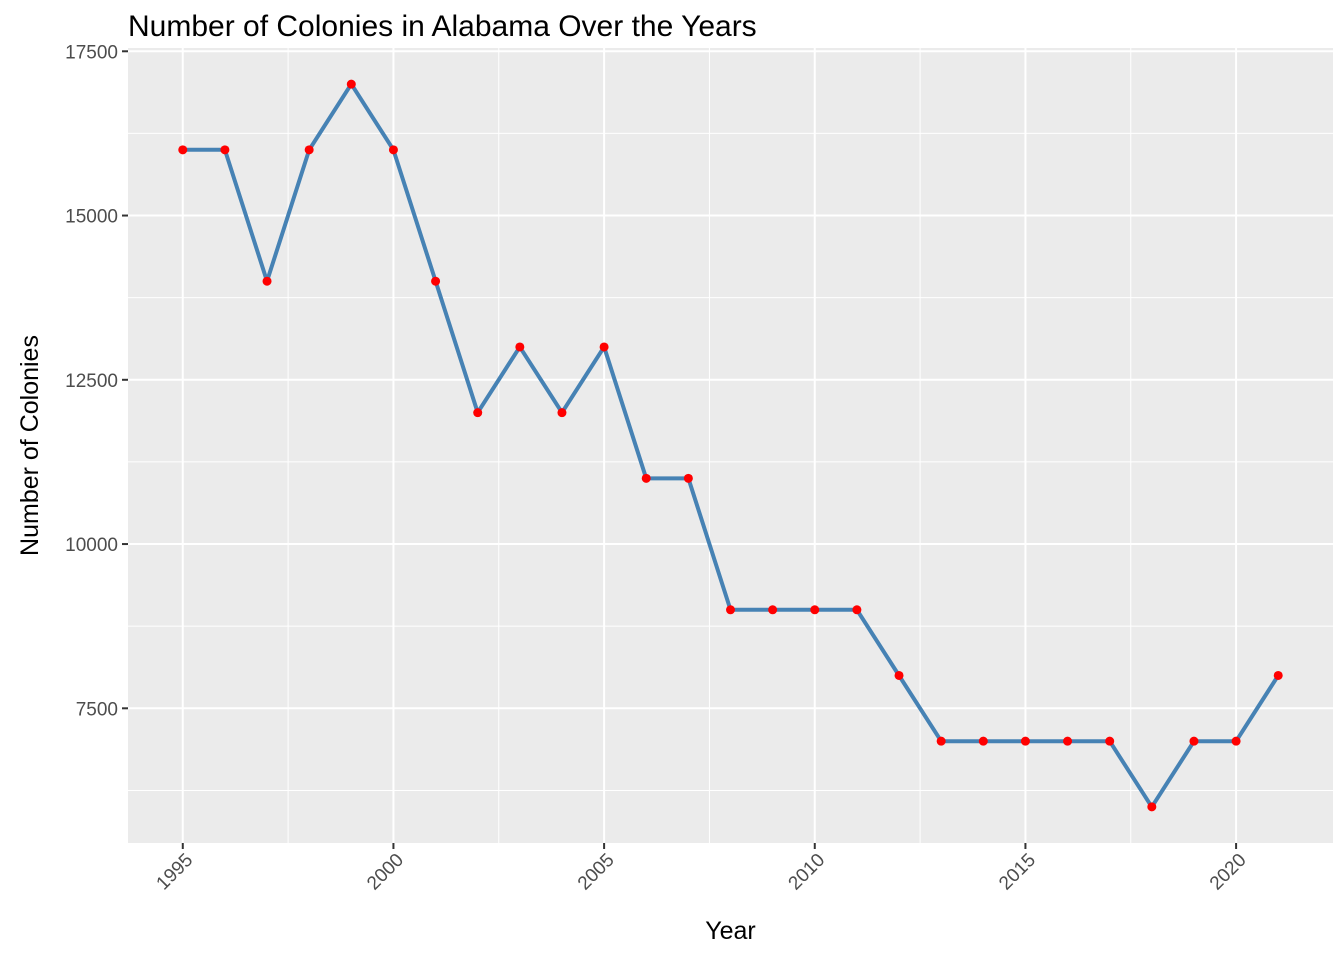 Image resolution: width=1344 pixels, height=960 pixels. What do you see at coordinates (97, 709) in the screenshot?
I see `y-tick-label: 7500` at bounding box center [97, 709].